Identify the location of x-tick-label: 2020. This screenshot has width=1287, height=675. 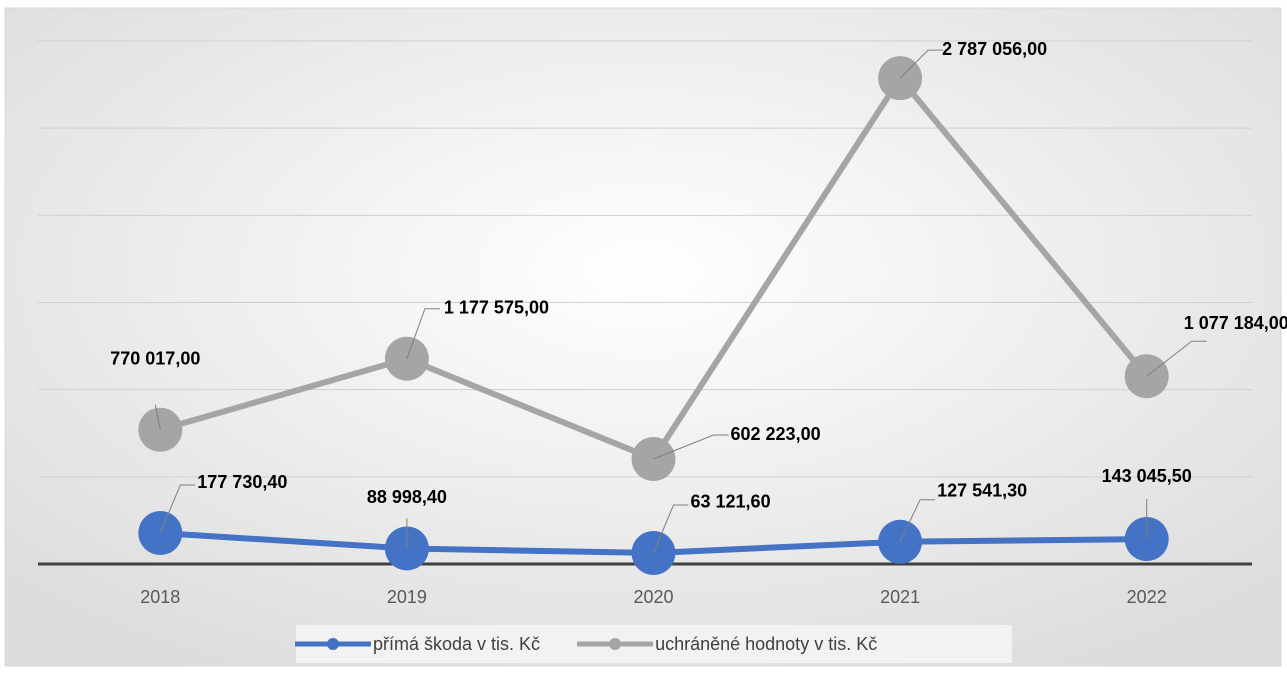
(653, 597).